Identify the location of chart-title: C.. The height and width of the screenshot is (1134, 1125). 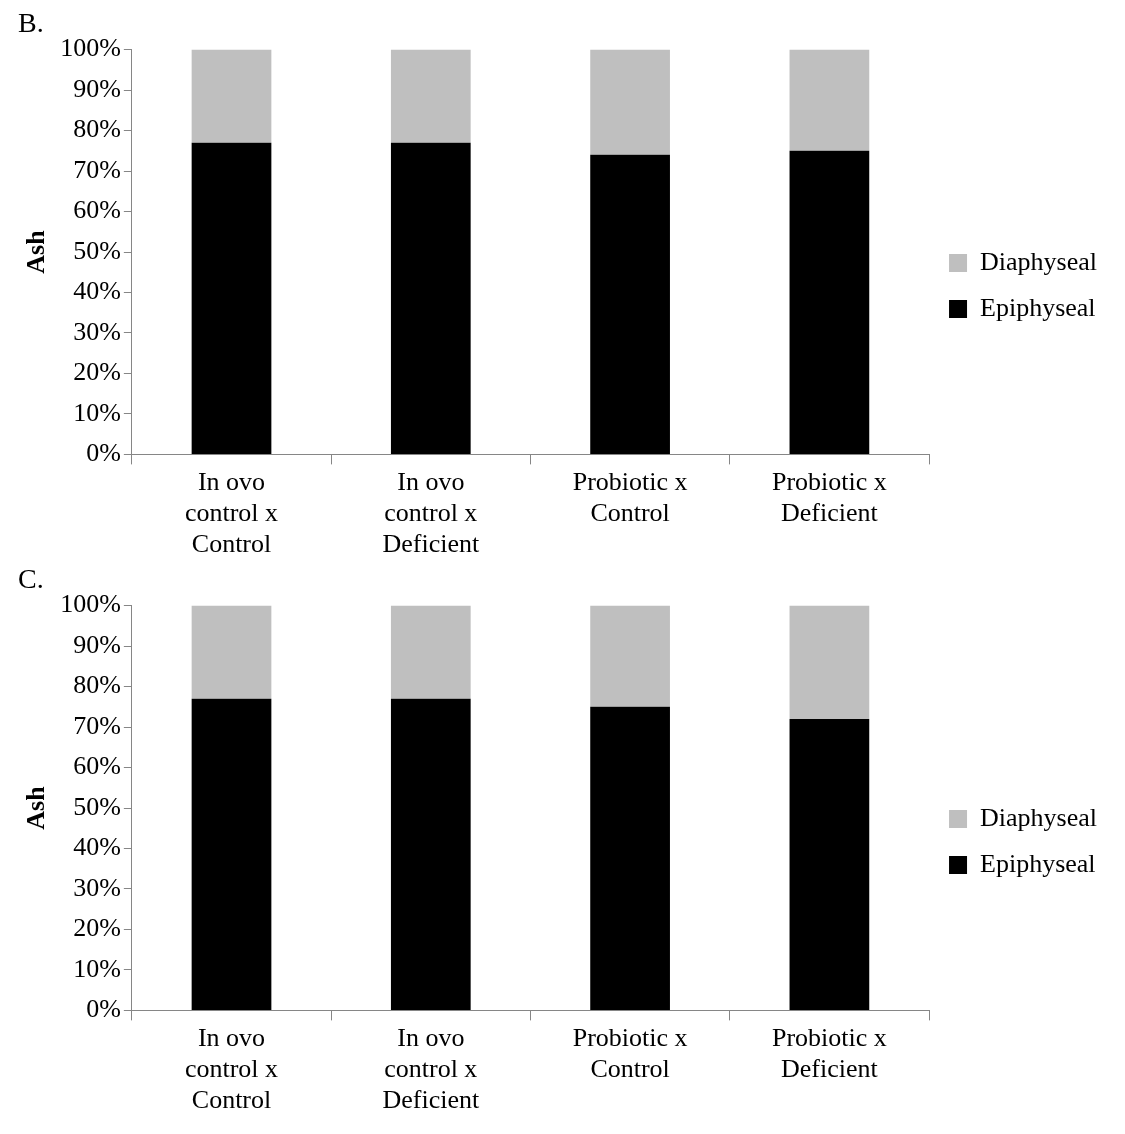
(31, 579).